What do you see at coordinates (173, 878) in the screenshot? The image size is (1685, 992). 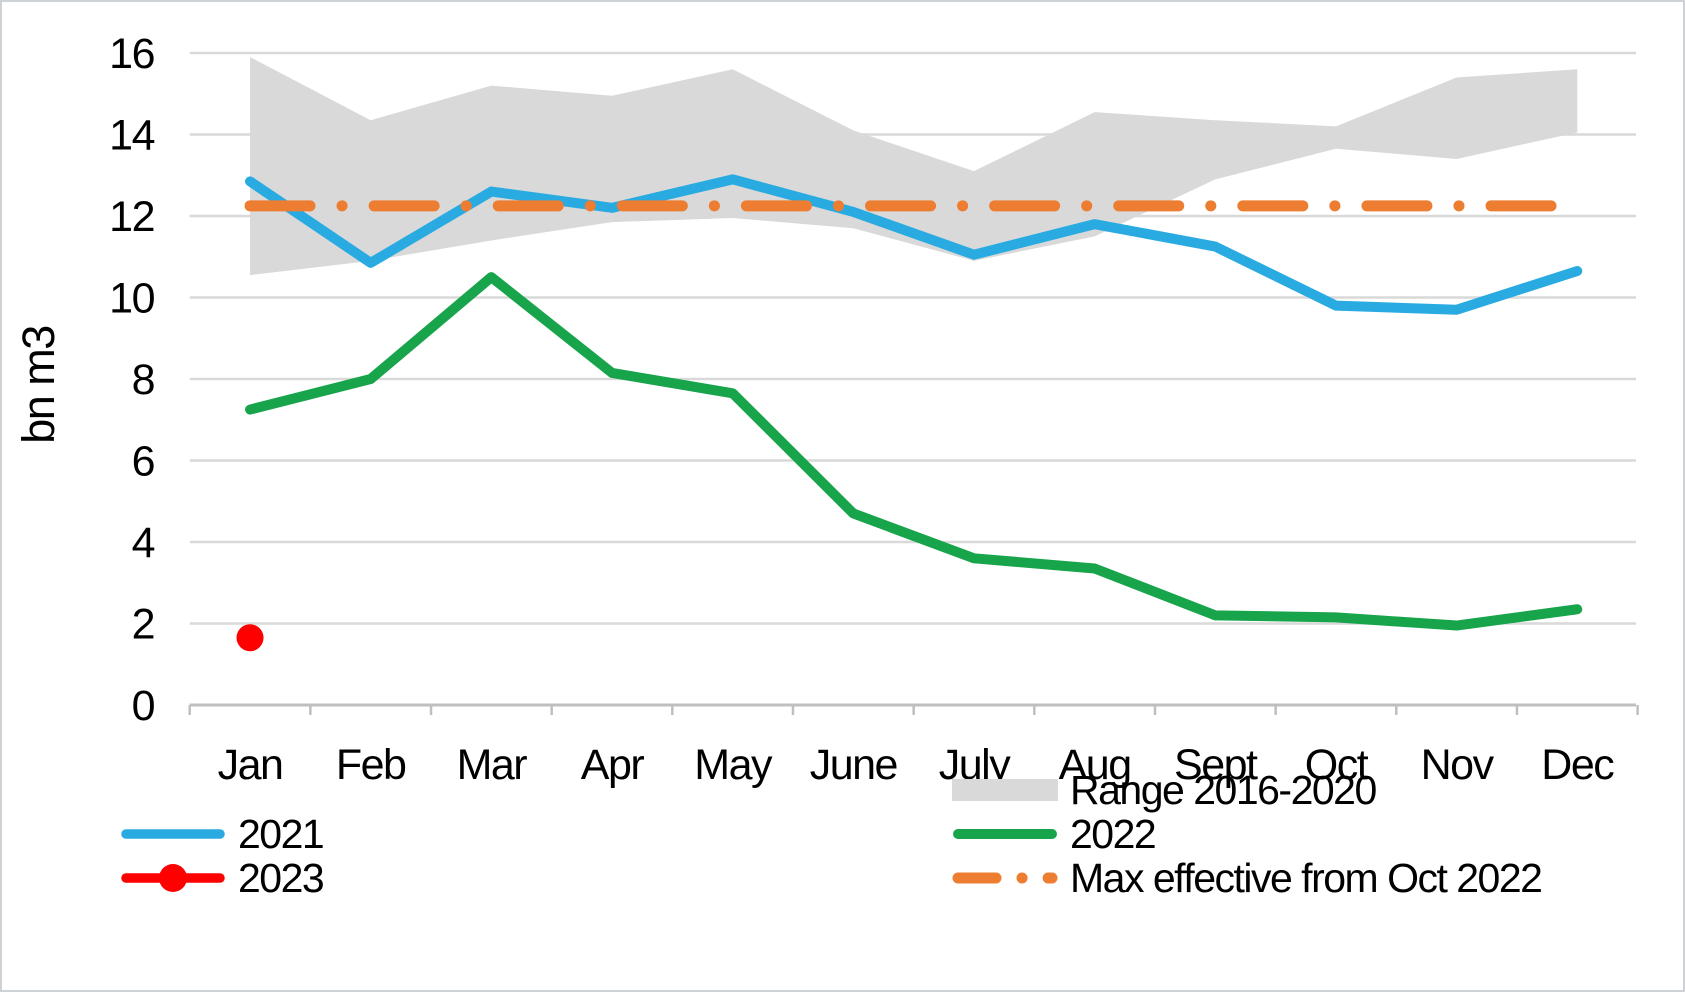 I see `legend-swatch-2023-line-dot-icon` at bounding box center [173, 878].